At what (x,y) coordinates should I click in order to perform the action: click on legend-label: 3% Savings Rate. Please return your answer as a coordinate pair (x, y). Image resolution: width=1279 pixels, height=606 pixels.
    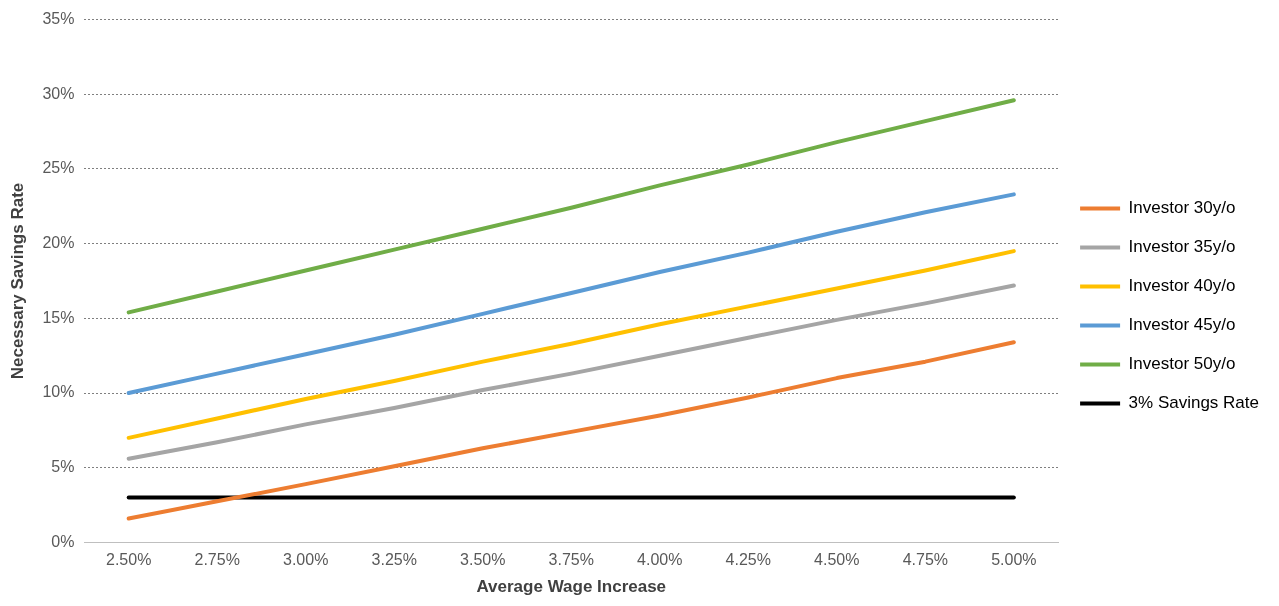
    Looking at the image, I should click on (1193, 403).